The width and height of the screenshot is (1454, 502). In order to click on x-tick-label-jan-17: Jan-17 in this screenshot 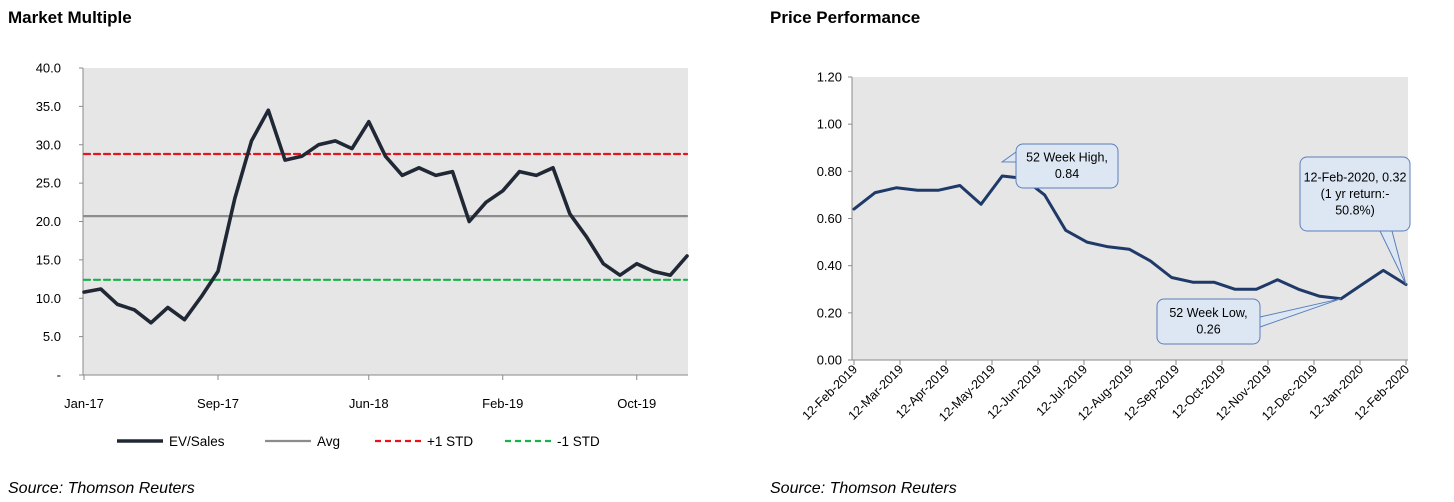, I will do `click(84, 403)`.